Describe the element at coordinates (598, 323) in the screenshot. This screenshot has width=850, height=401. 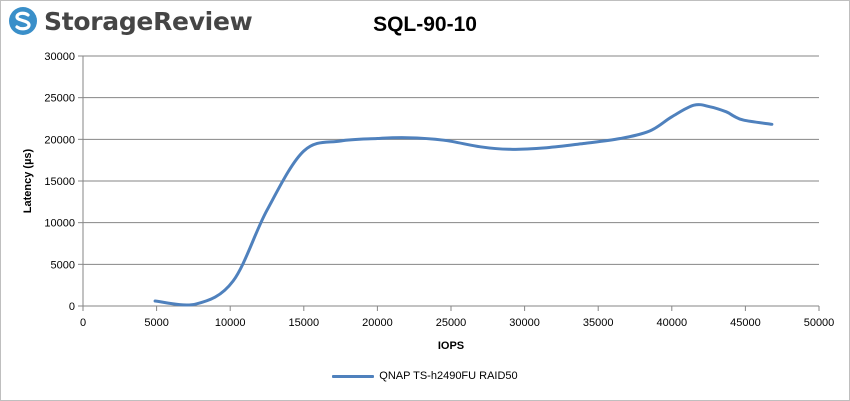
I see `x-tick-label: 35000` at that location.